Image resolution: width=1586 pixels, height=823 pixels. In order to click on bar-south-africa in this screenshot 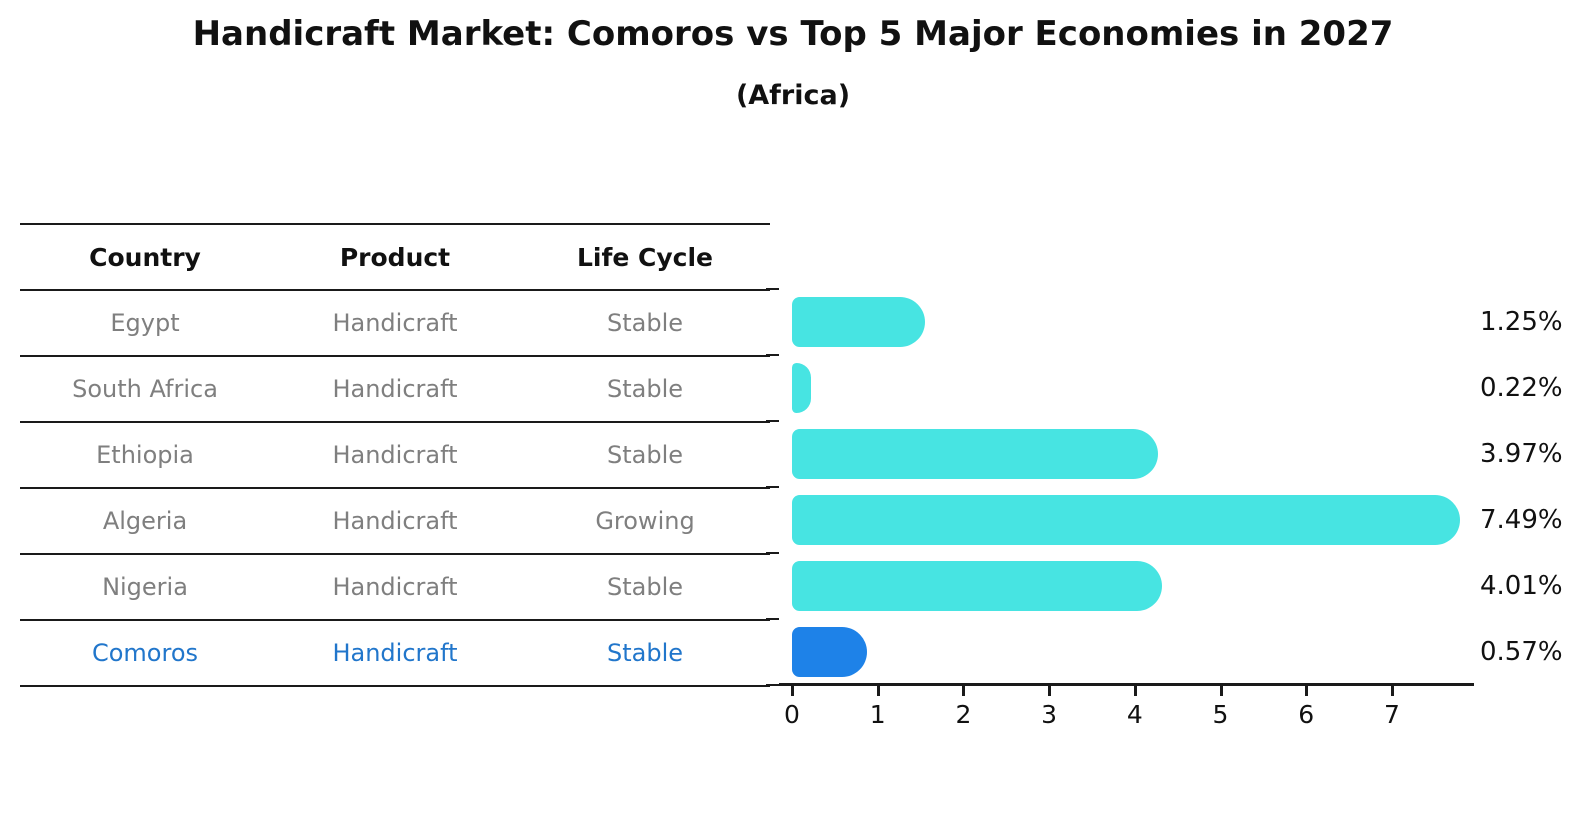, I will do `click(801, 388)`.